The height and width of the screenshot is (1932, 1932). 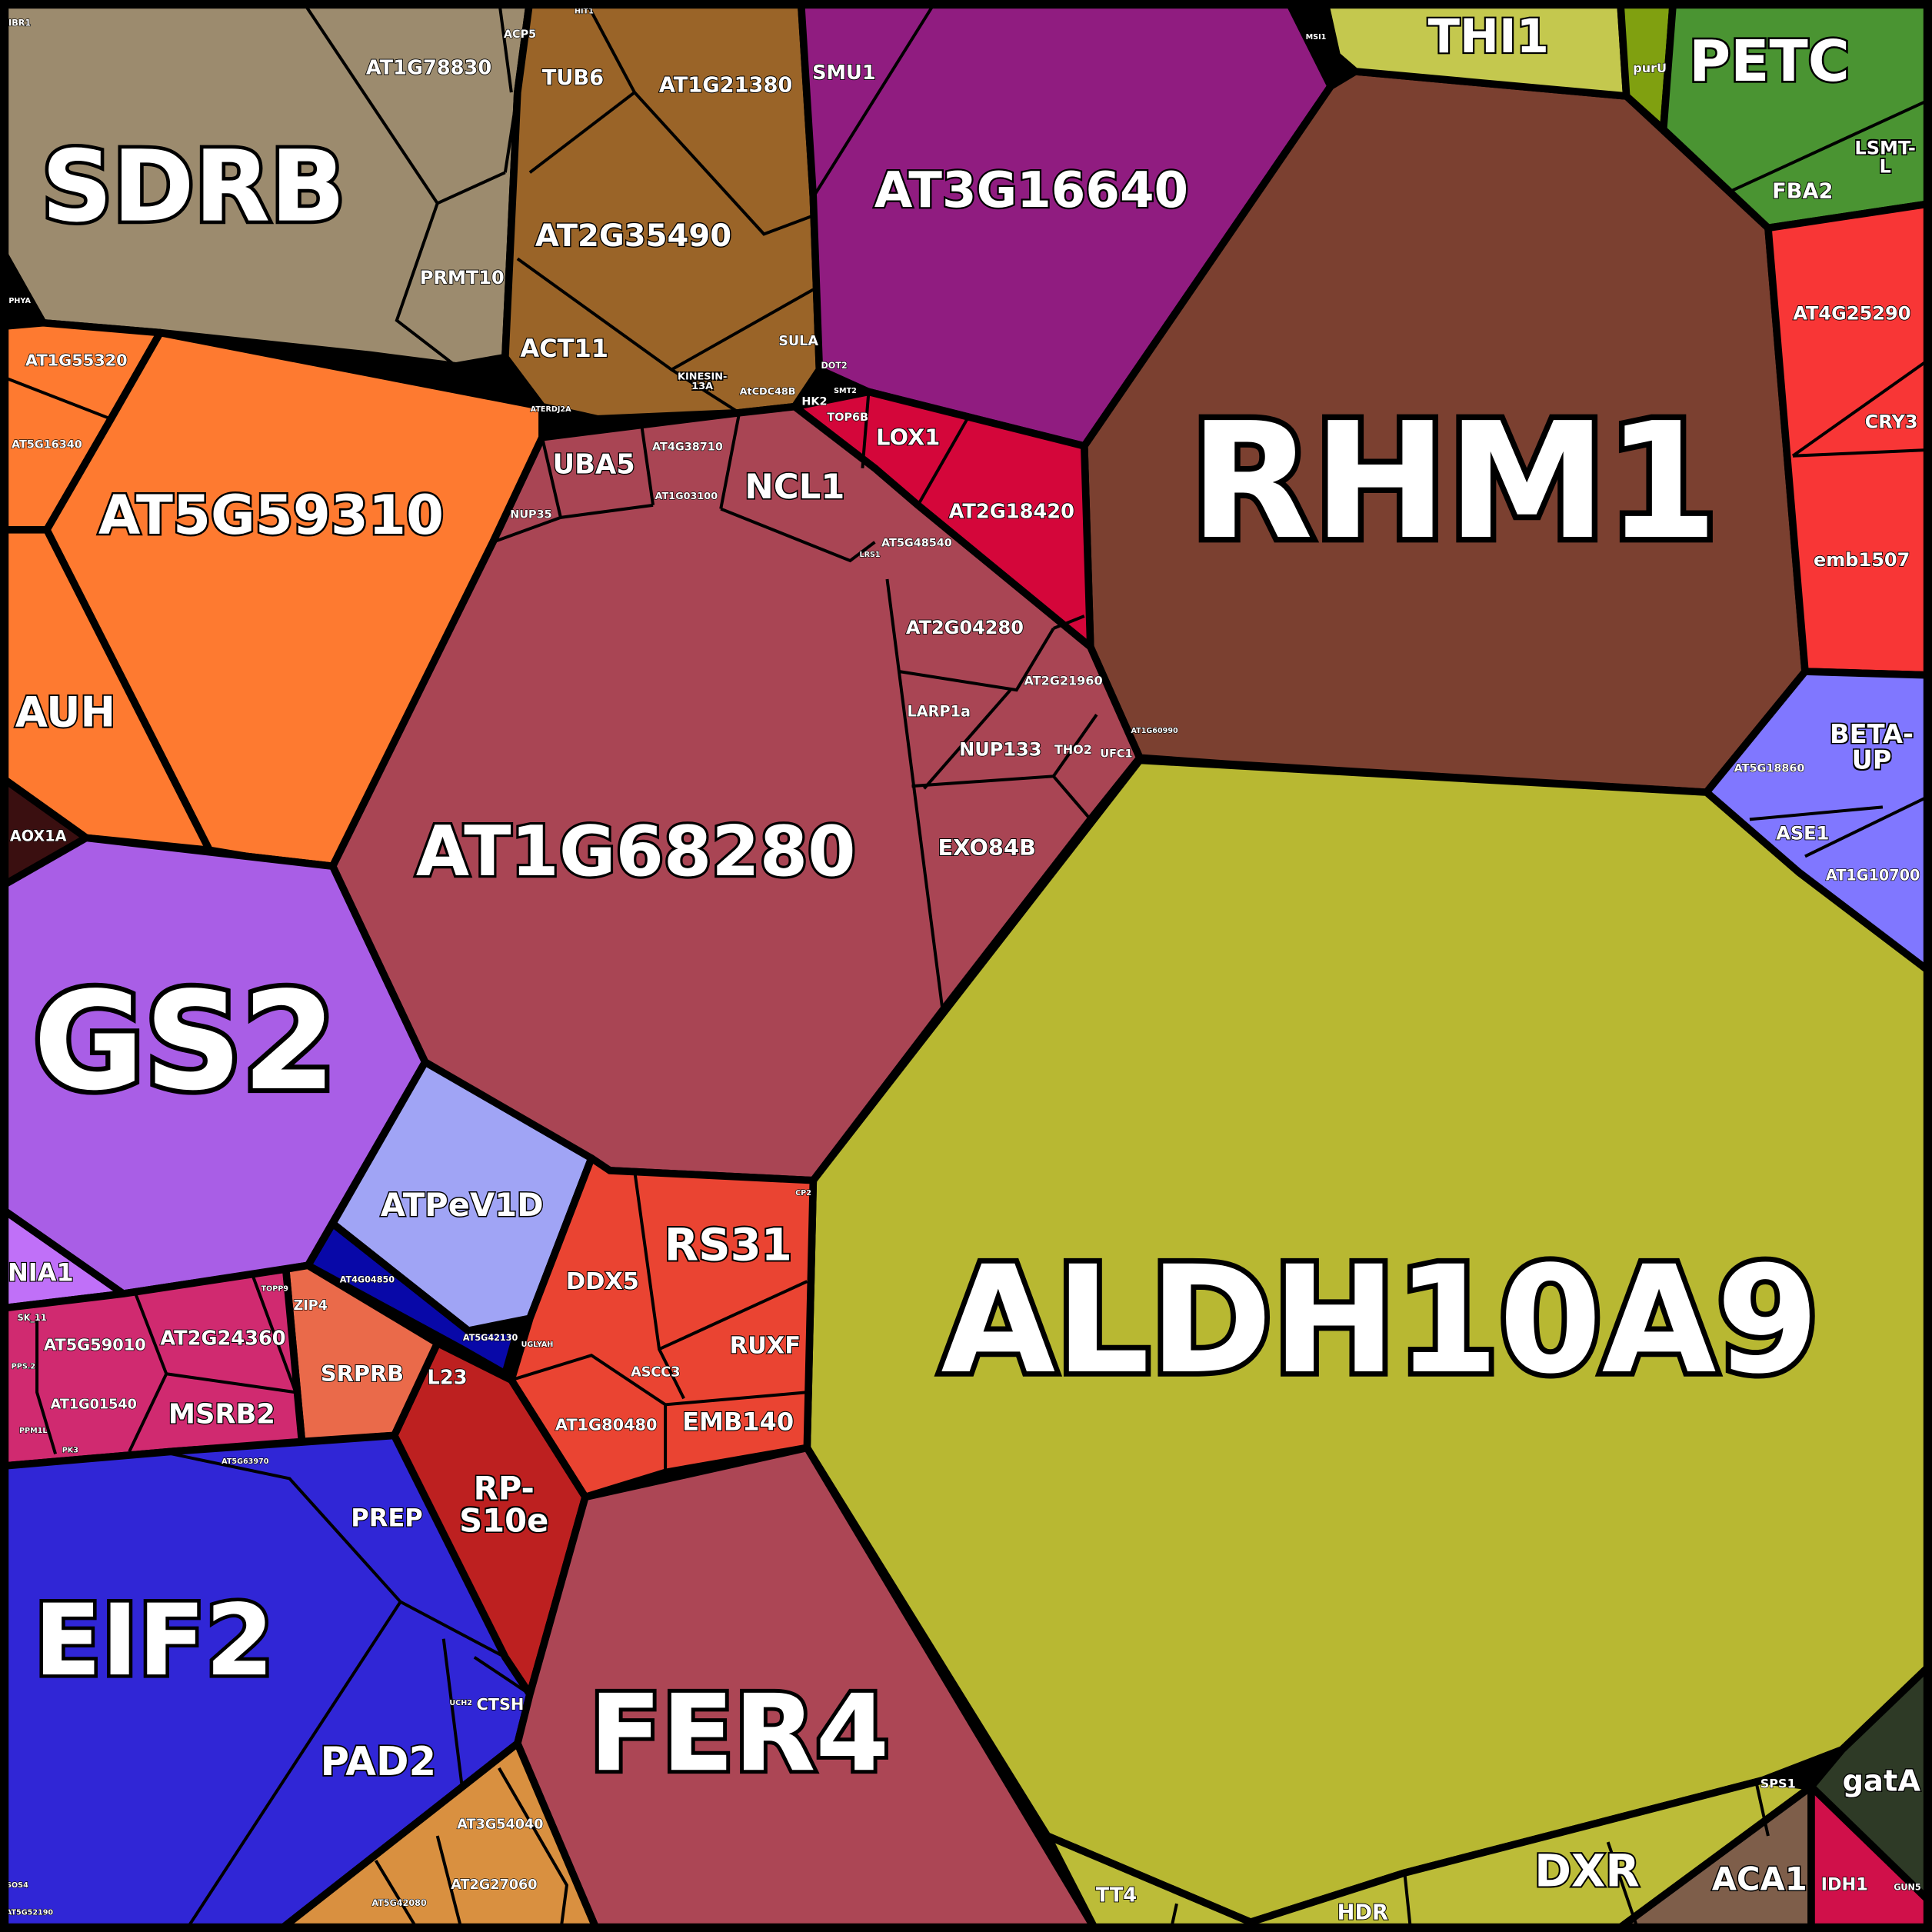 I want to click on cell-label: EXO84B, so click(x=987, y=847).